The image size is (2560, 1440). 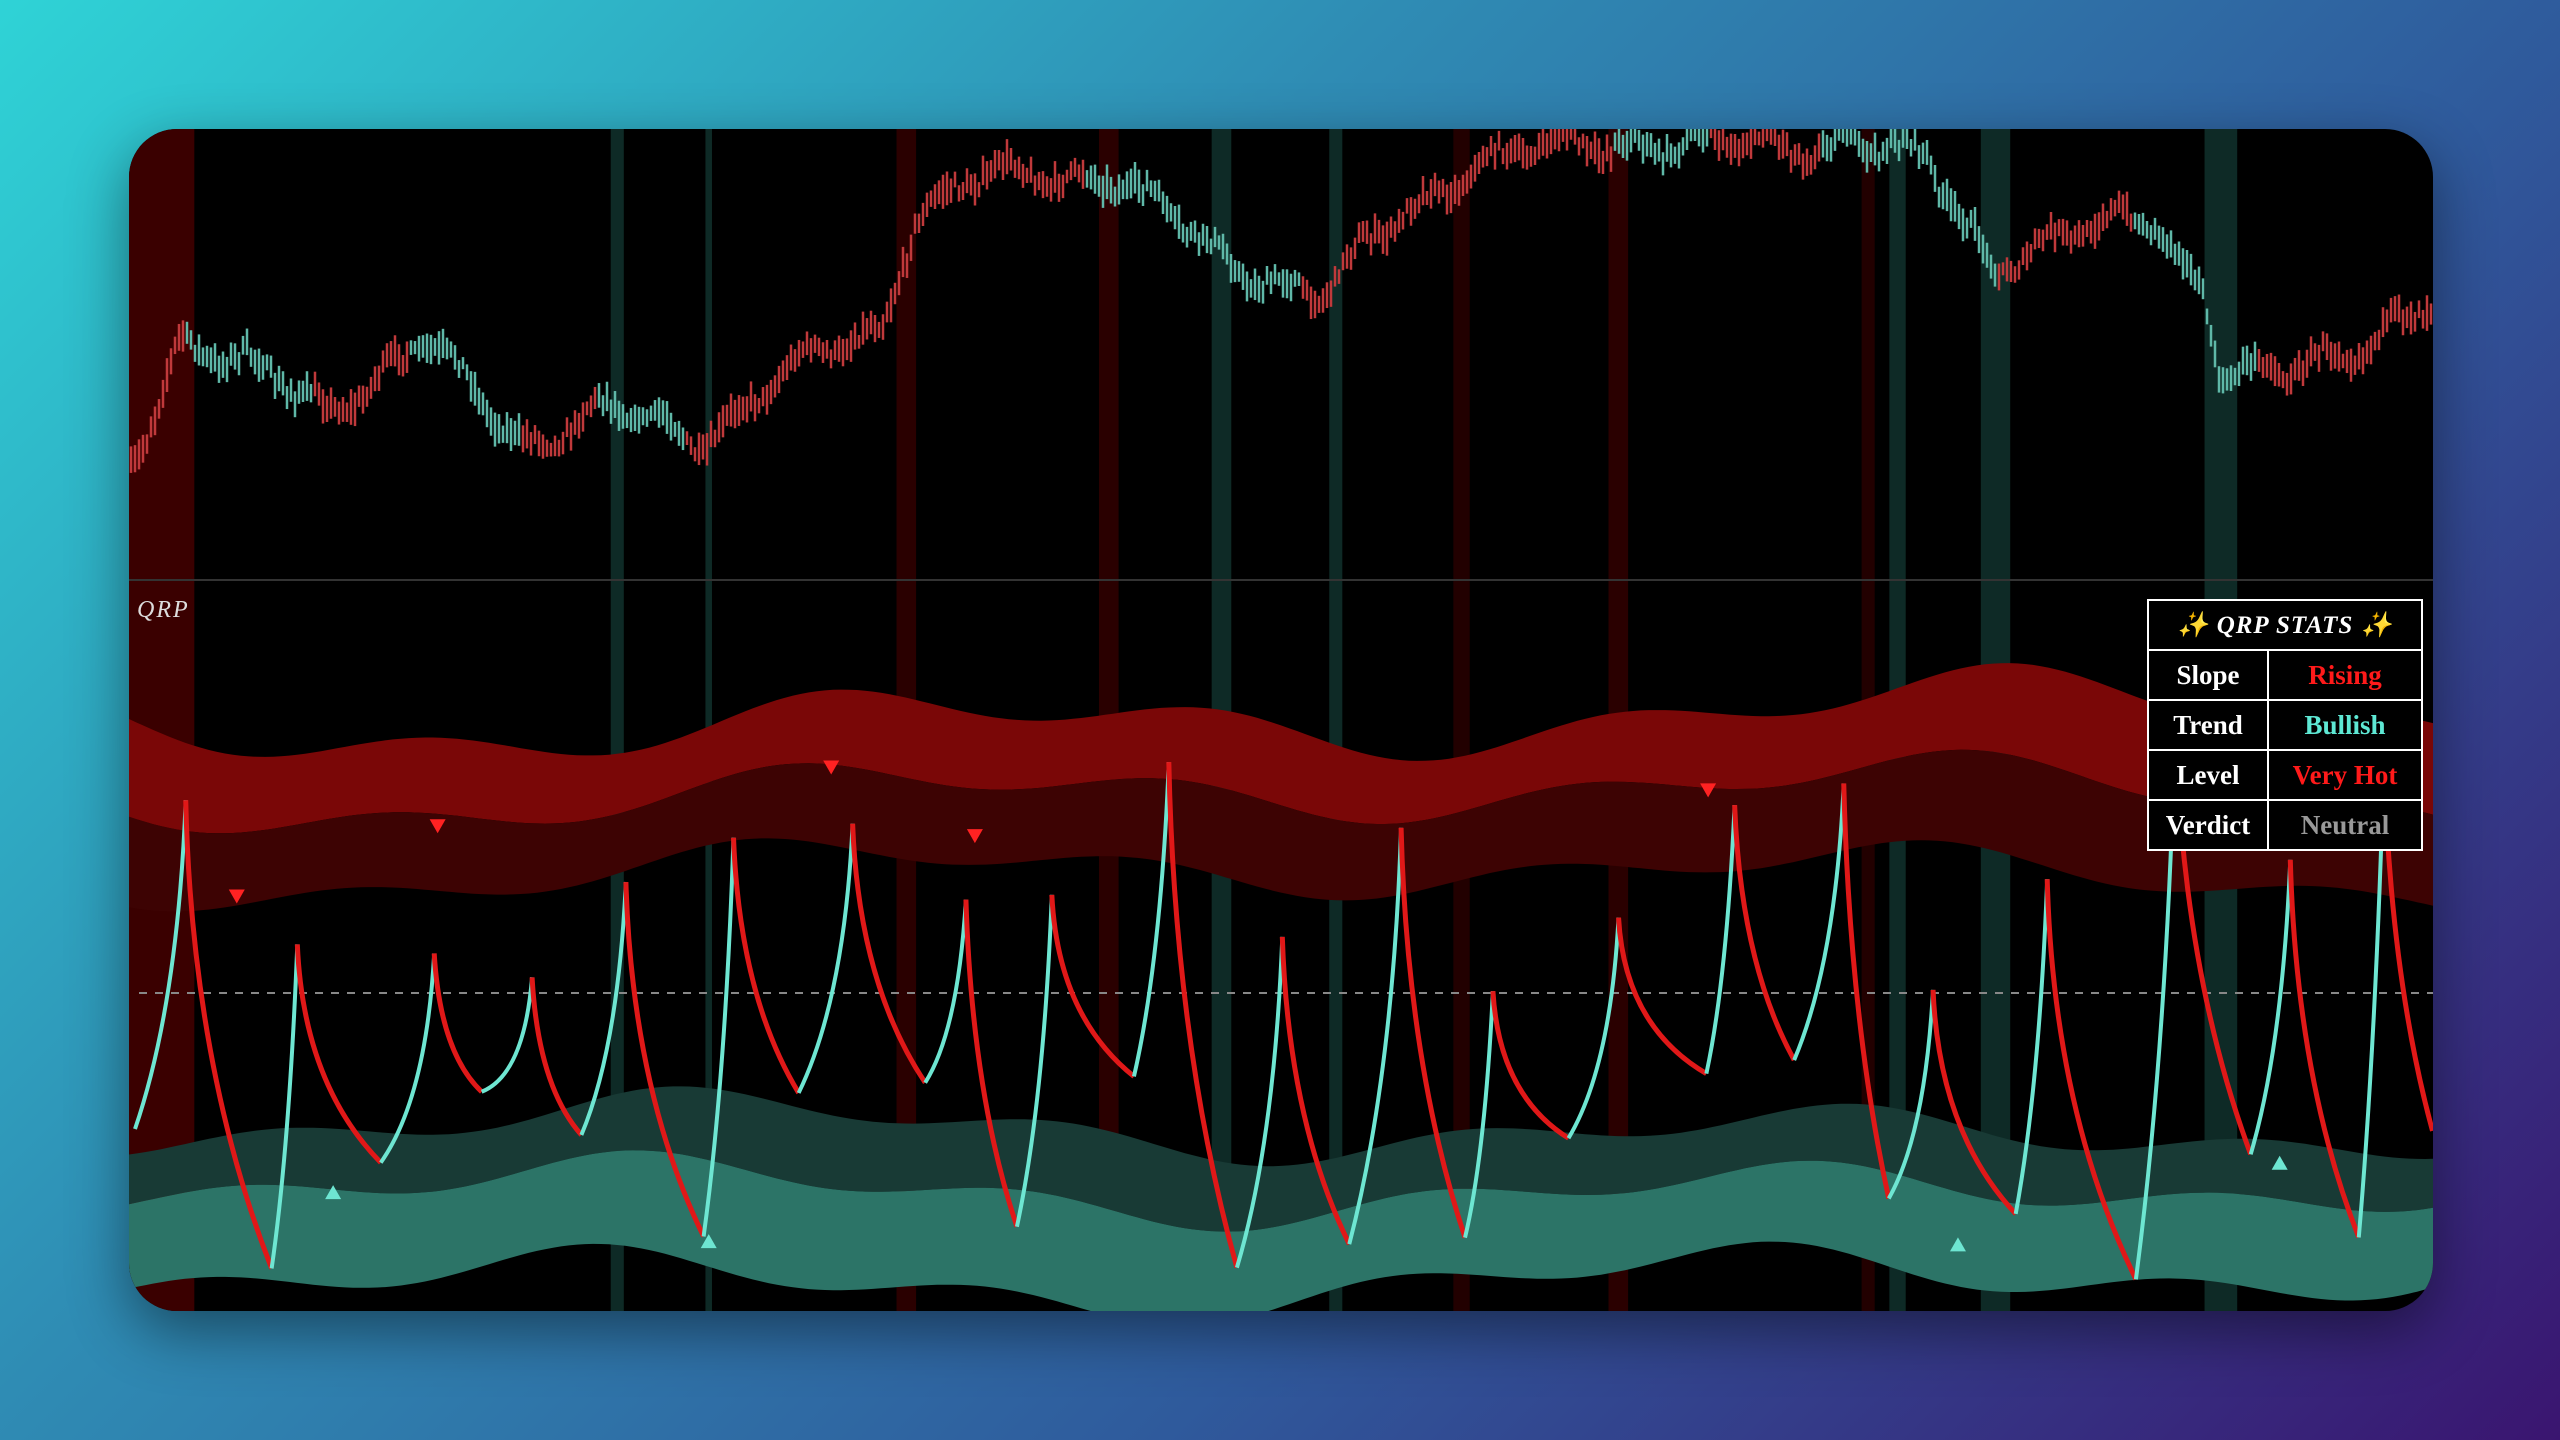 I want to click on stats-row: Trend Bullish, so click(x=2285, y=725).